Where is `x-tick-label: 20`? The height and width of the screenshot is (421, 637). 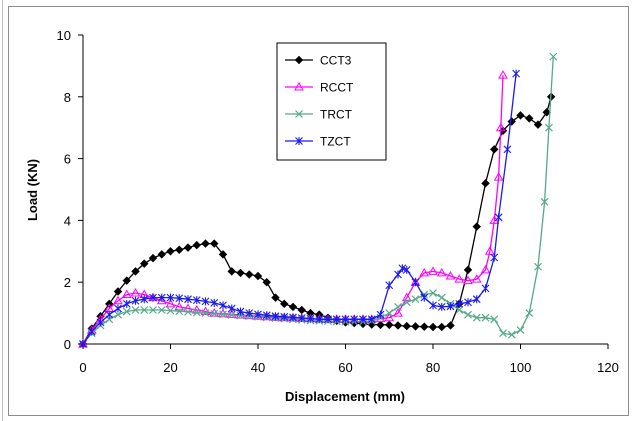
x-tick-label: 20 is located at coordinates (170, 367).